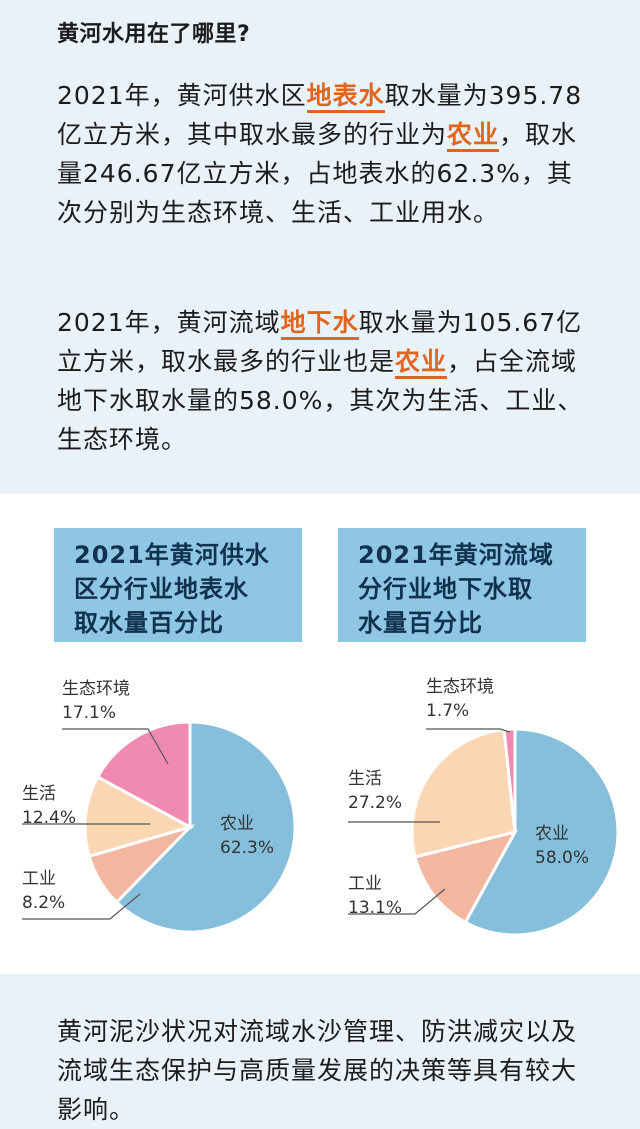 The image size is (640, 1129). What do you see at coordinates (460, 687) in the screenshot?
I see `pie2-label-name-3: 生态环境` at bounding box center [460, 687].